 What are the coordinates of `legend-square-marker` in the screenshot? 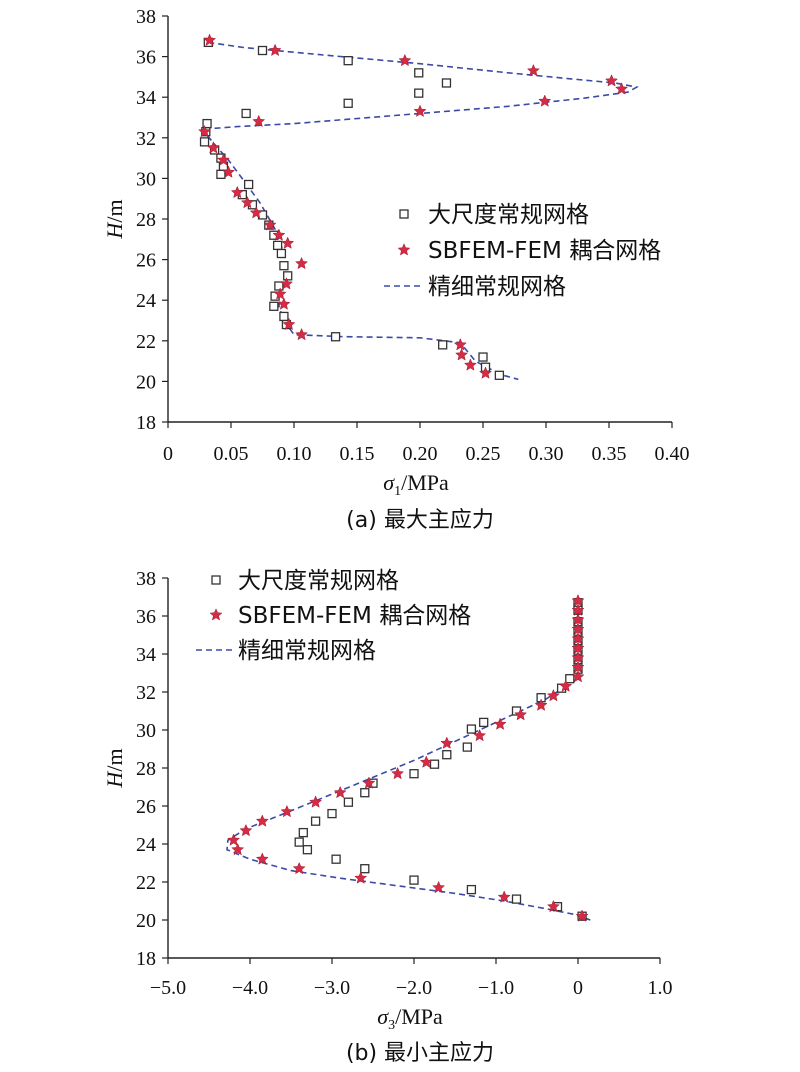 It's located at (216, 580).